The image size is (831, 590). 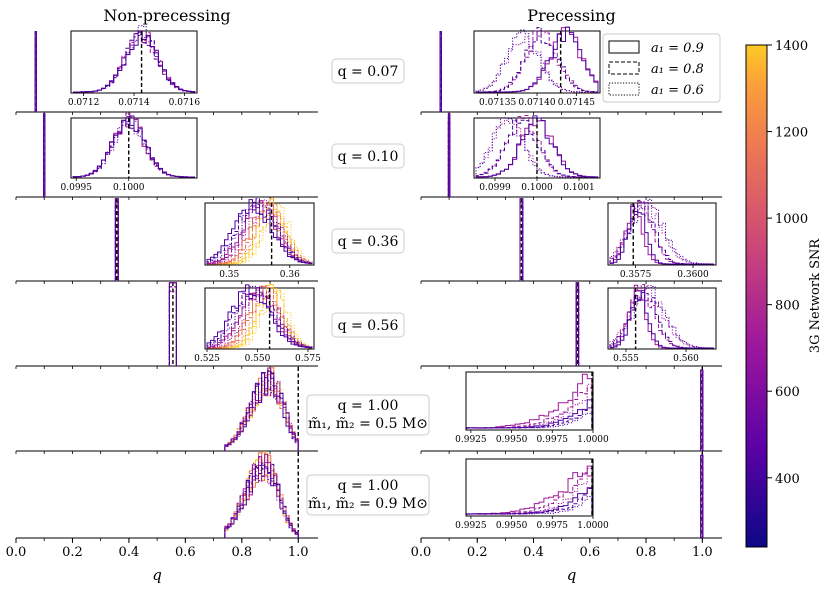 What do you see at coordinates (677, 90) in the screenshot?
I see `legend-label: a₁ = 0.6` at bounding box center [677, 90].